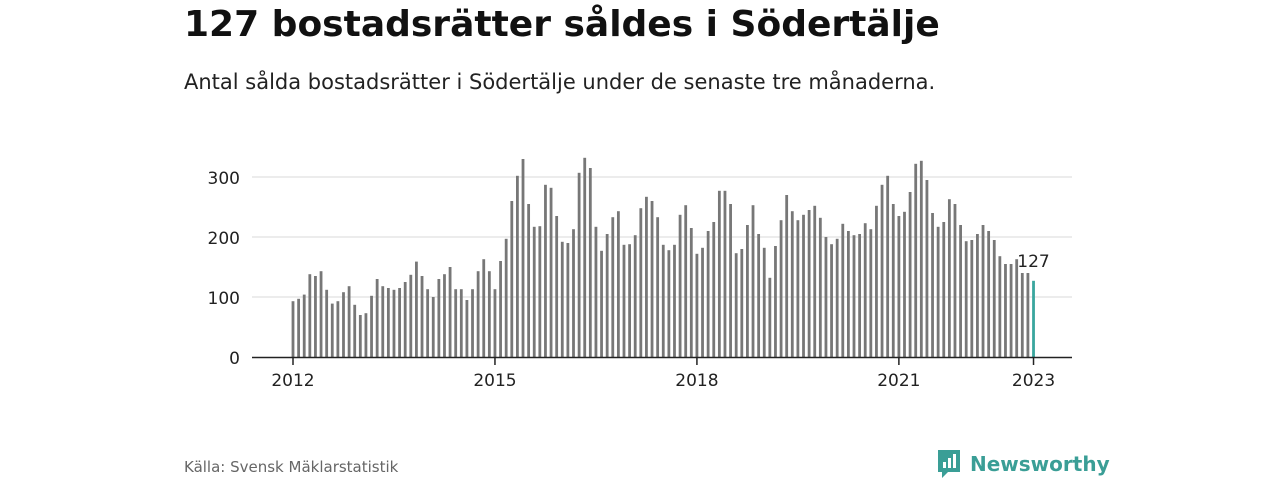 The height and width of the screenshot is (480, 1280). I want to click on x-tick-label: 2023, so click(1033, 381).